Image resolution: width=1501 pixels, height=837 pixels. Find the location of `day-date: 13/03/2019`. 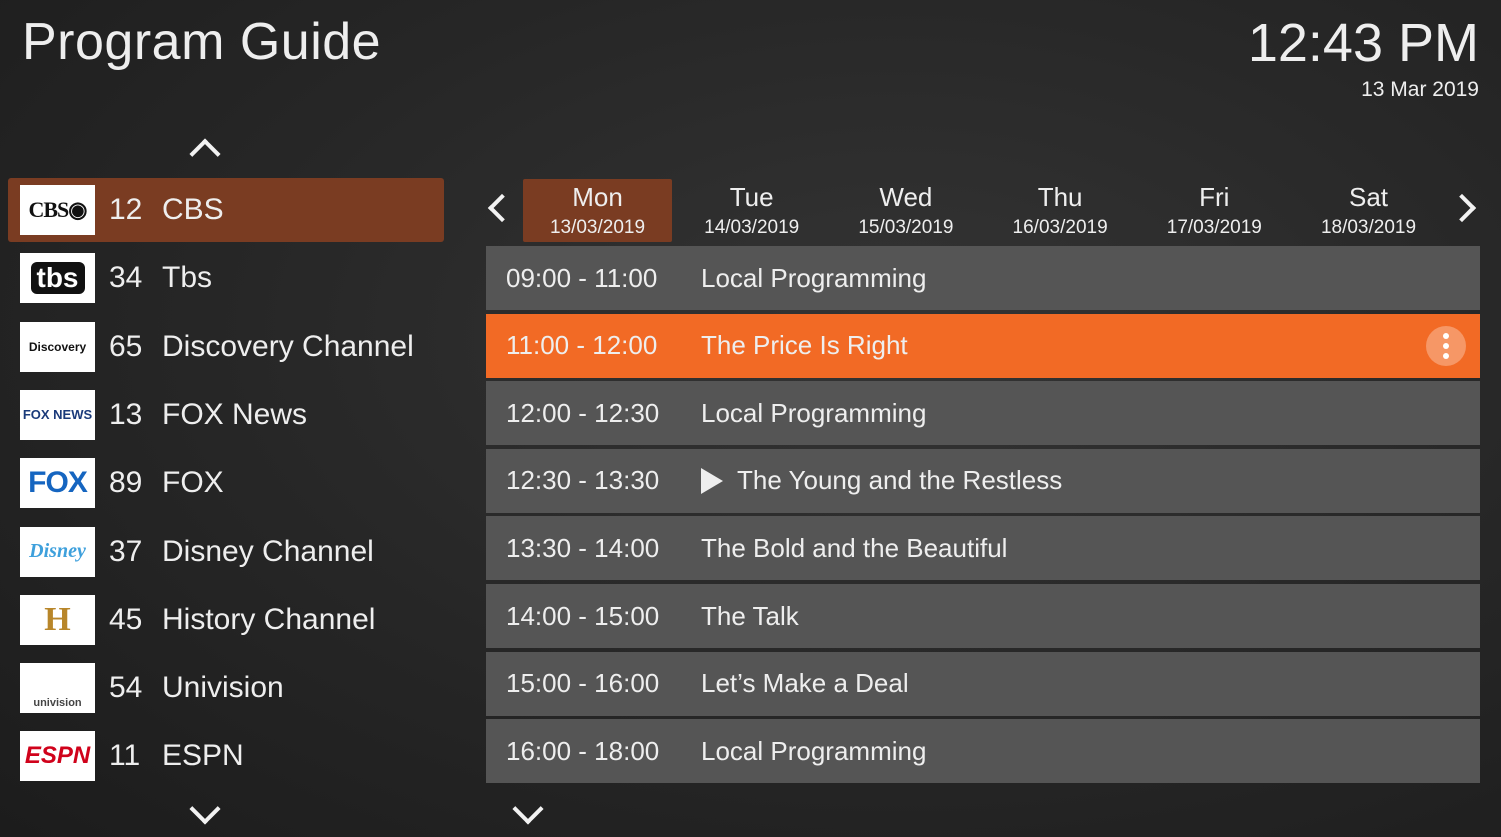

day-date: 13/03/2019 is located at coordinates (597, 227).